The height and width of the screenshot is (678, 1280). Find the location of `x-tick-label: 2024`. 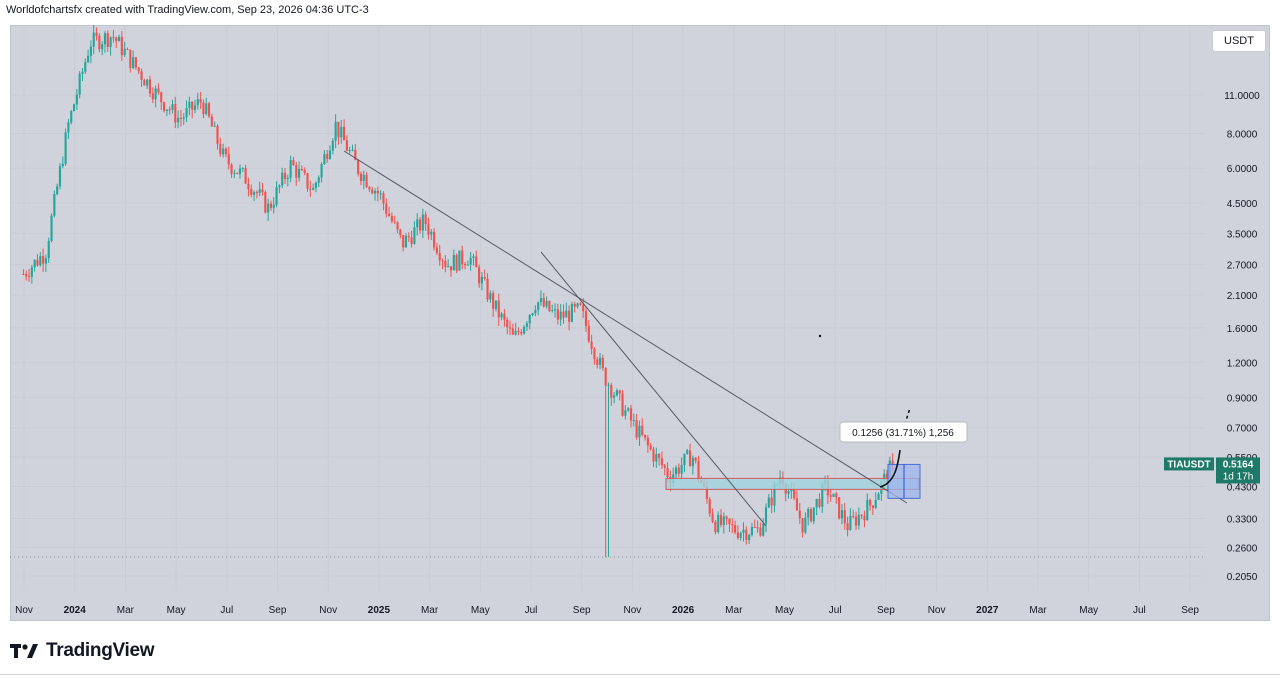

x-tick-label: 2024 is located at coordinates (75, 610).